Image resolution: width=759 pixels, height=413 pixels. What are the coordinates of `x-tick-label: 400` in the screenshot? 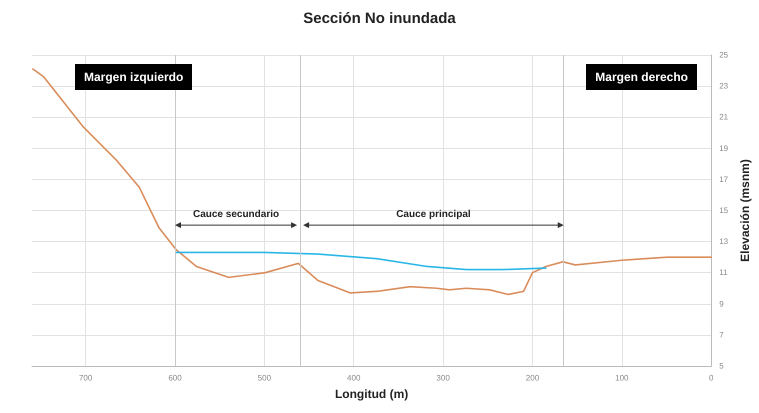 It's located at (354, 378).